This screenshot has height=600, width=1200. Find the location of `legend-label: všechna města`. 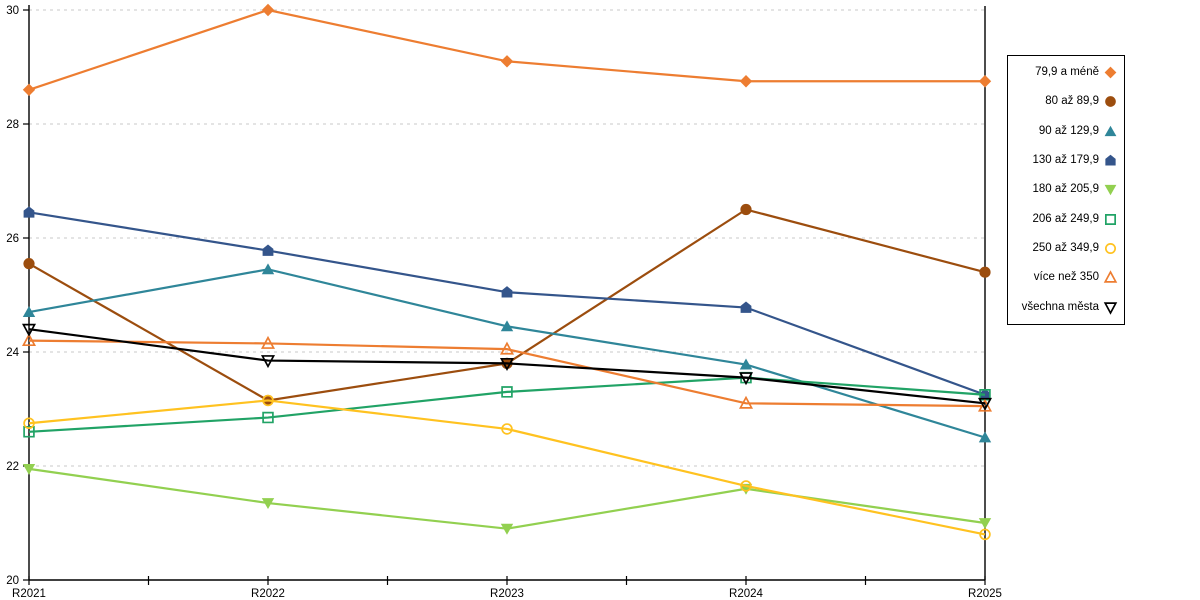

legend-label: všechna města is located at coordinates (1060, 306).